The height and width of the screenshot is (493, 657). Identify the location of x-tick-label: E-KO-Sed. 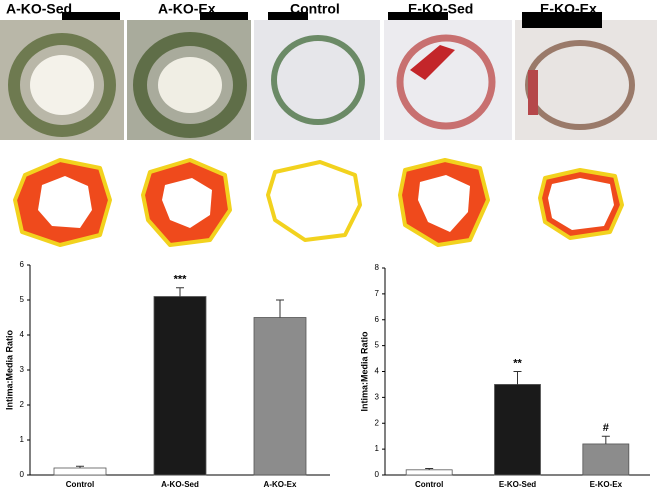
(517, 484).